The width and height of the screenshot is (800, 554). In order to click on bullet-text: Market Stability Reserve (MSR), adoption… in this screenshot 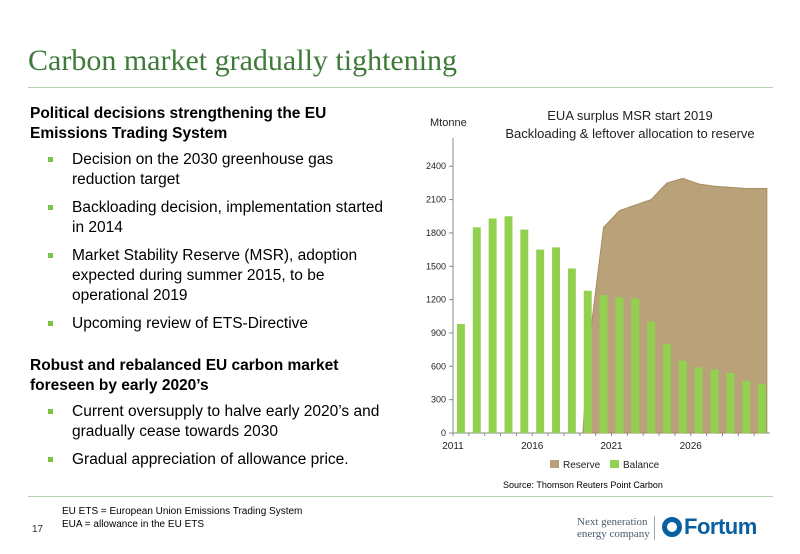, I will do `click(215, 275)`.